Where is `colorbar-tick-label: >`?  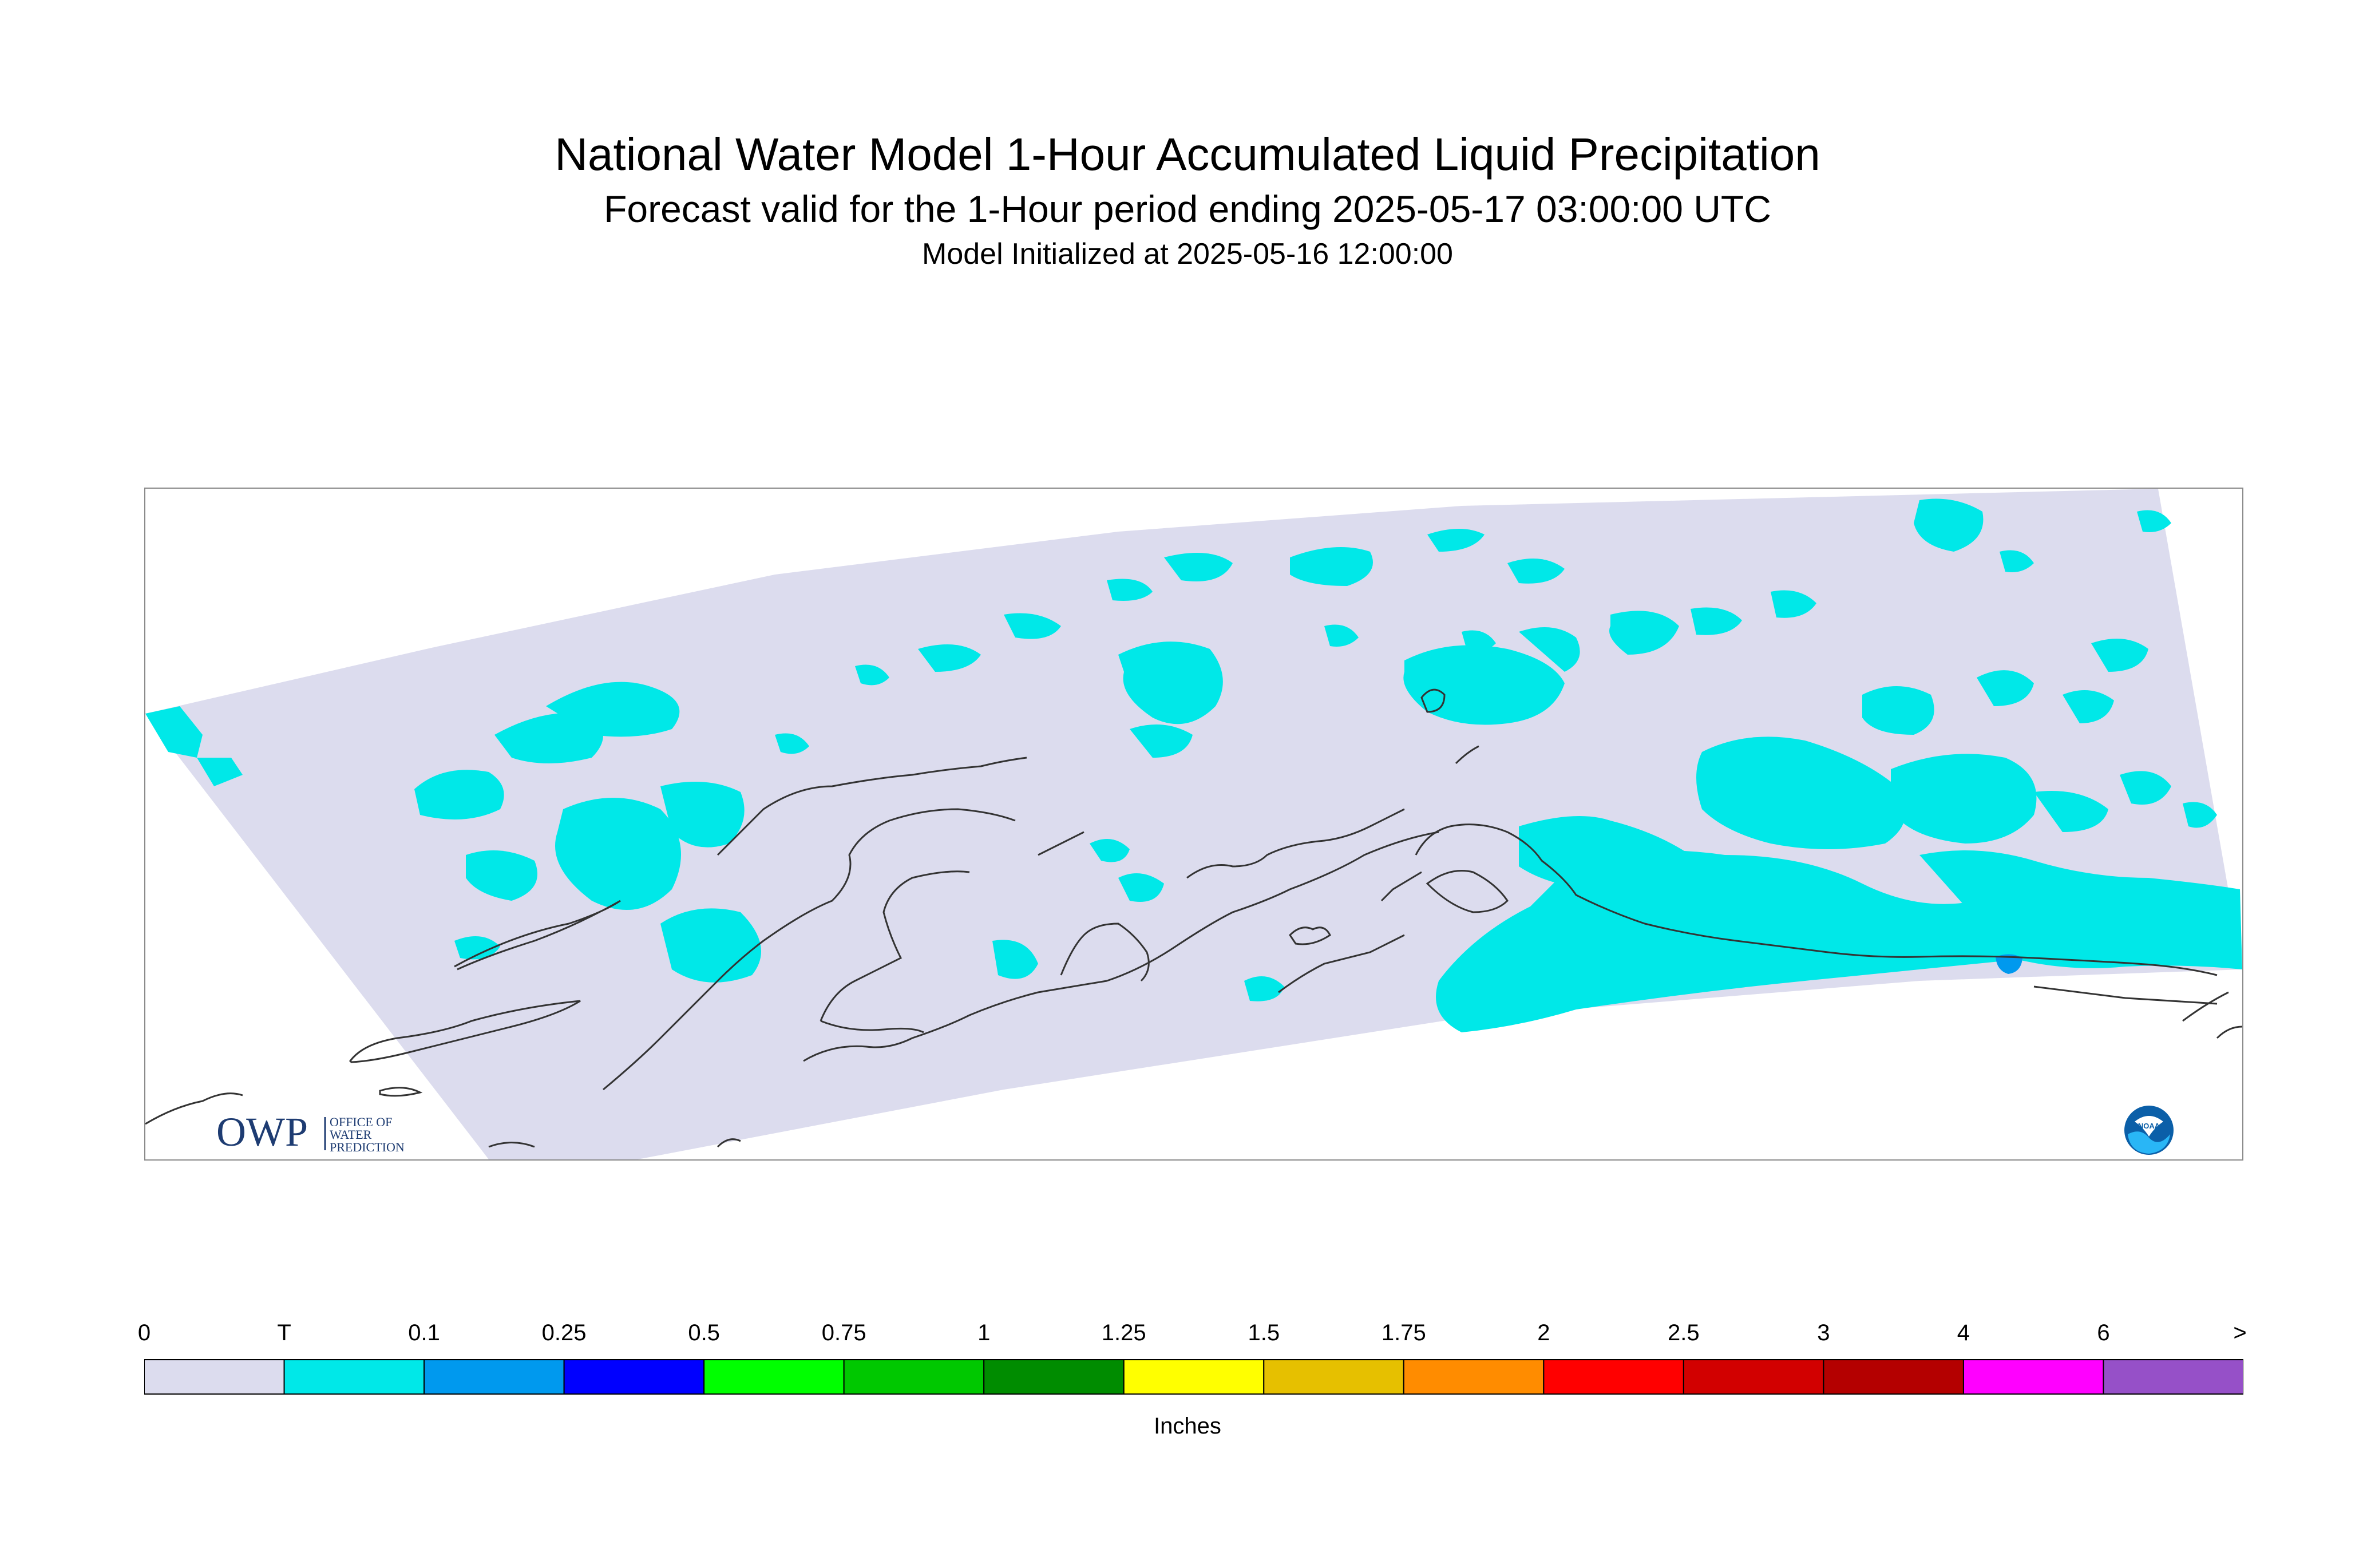 colorbar-tick-label: > is located at coordinates (2240, 1332).